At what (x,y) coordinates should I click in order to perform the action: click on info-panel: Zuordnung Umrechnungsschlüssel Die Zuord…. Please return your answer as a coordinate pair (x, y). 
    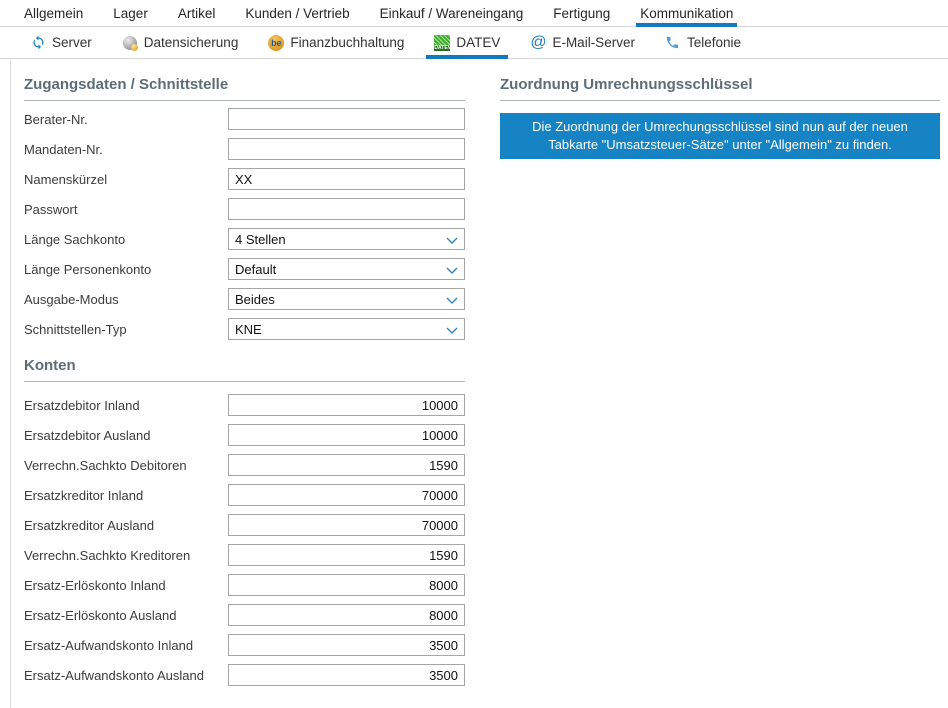
    Looking at the image, I should click on (720, 109).